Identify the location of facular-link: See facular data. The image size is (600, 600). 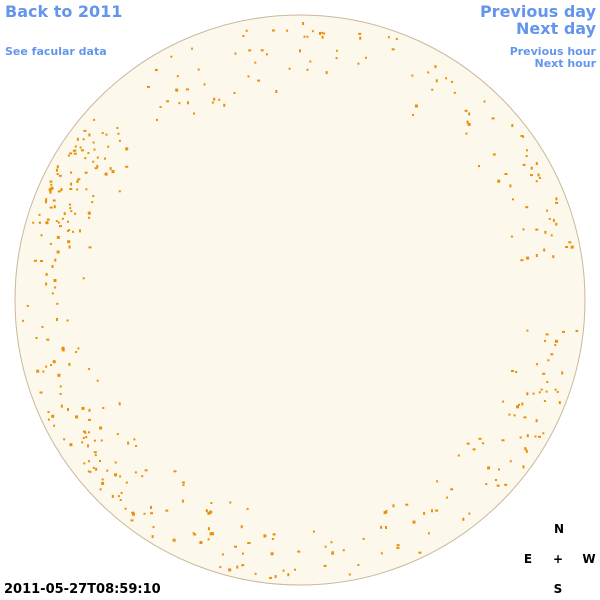
(56, 51).